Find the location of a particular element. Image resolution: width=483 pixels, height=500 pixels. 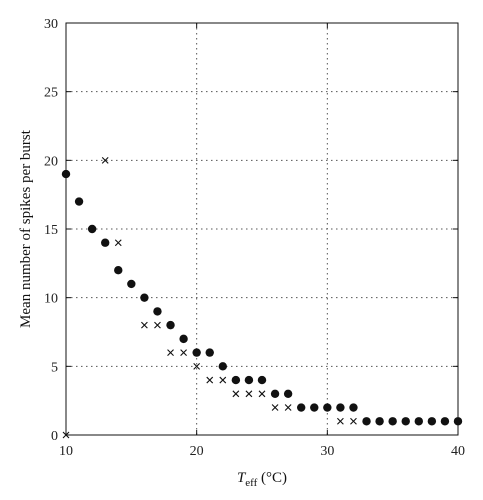

x-axis-label: Teff (°C) is located at coordinates (262, 479).